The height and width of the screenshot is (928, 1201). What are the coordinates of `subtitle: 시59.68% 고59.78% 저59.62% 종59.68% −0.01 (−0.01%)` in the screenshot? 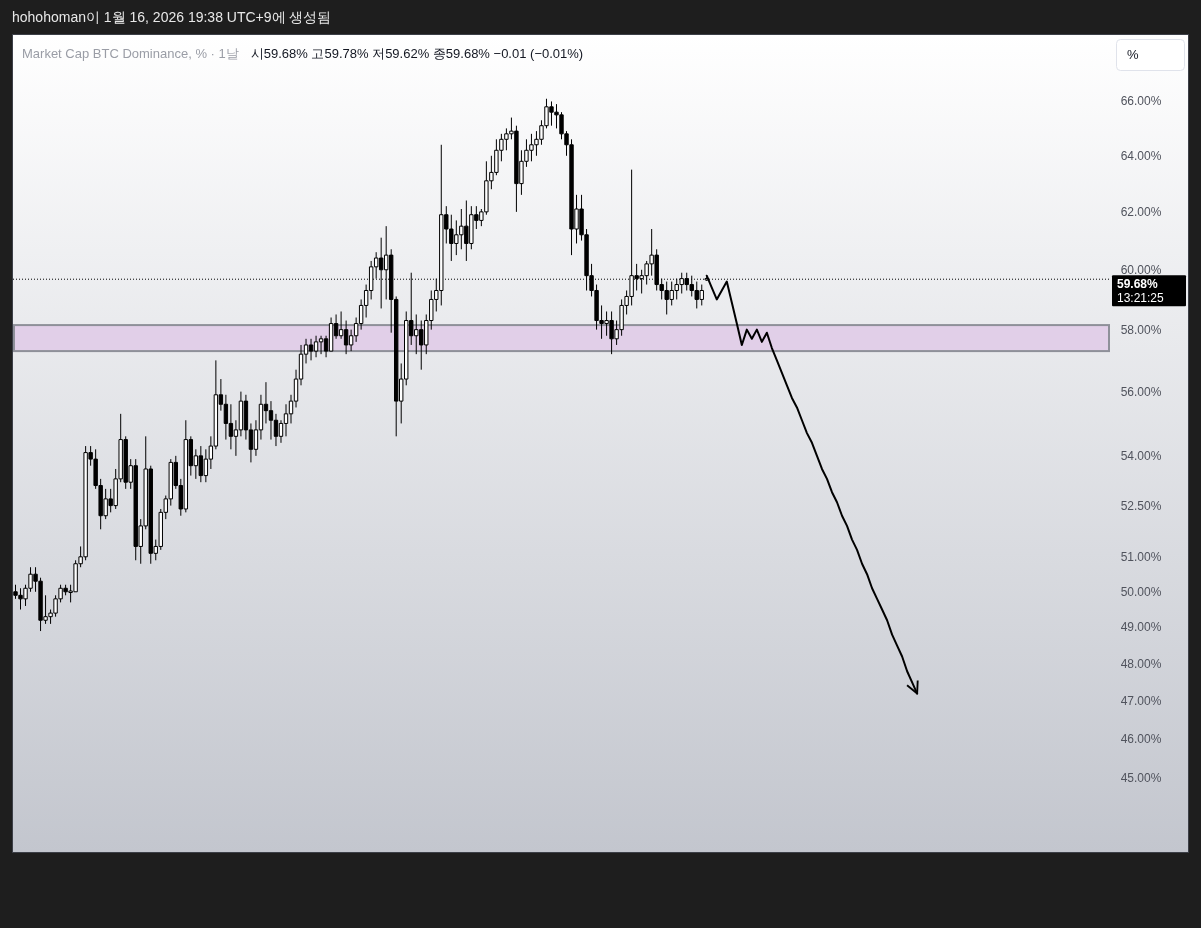 It's located at (417, 53).